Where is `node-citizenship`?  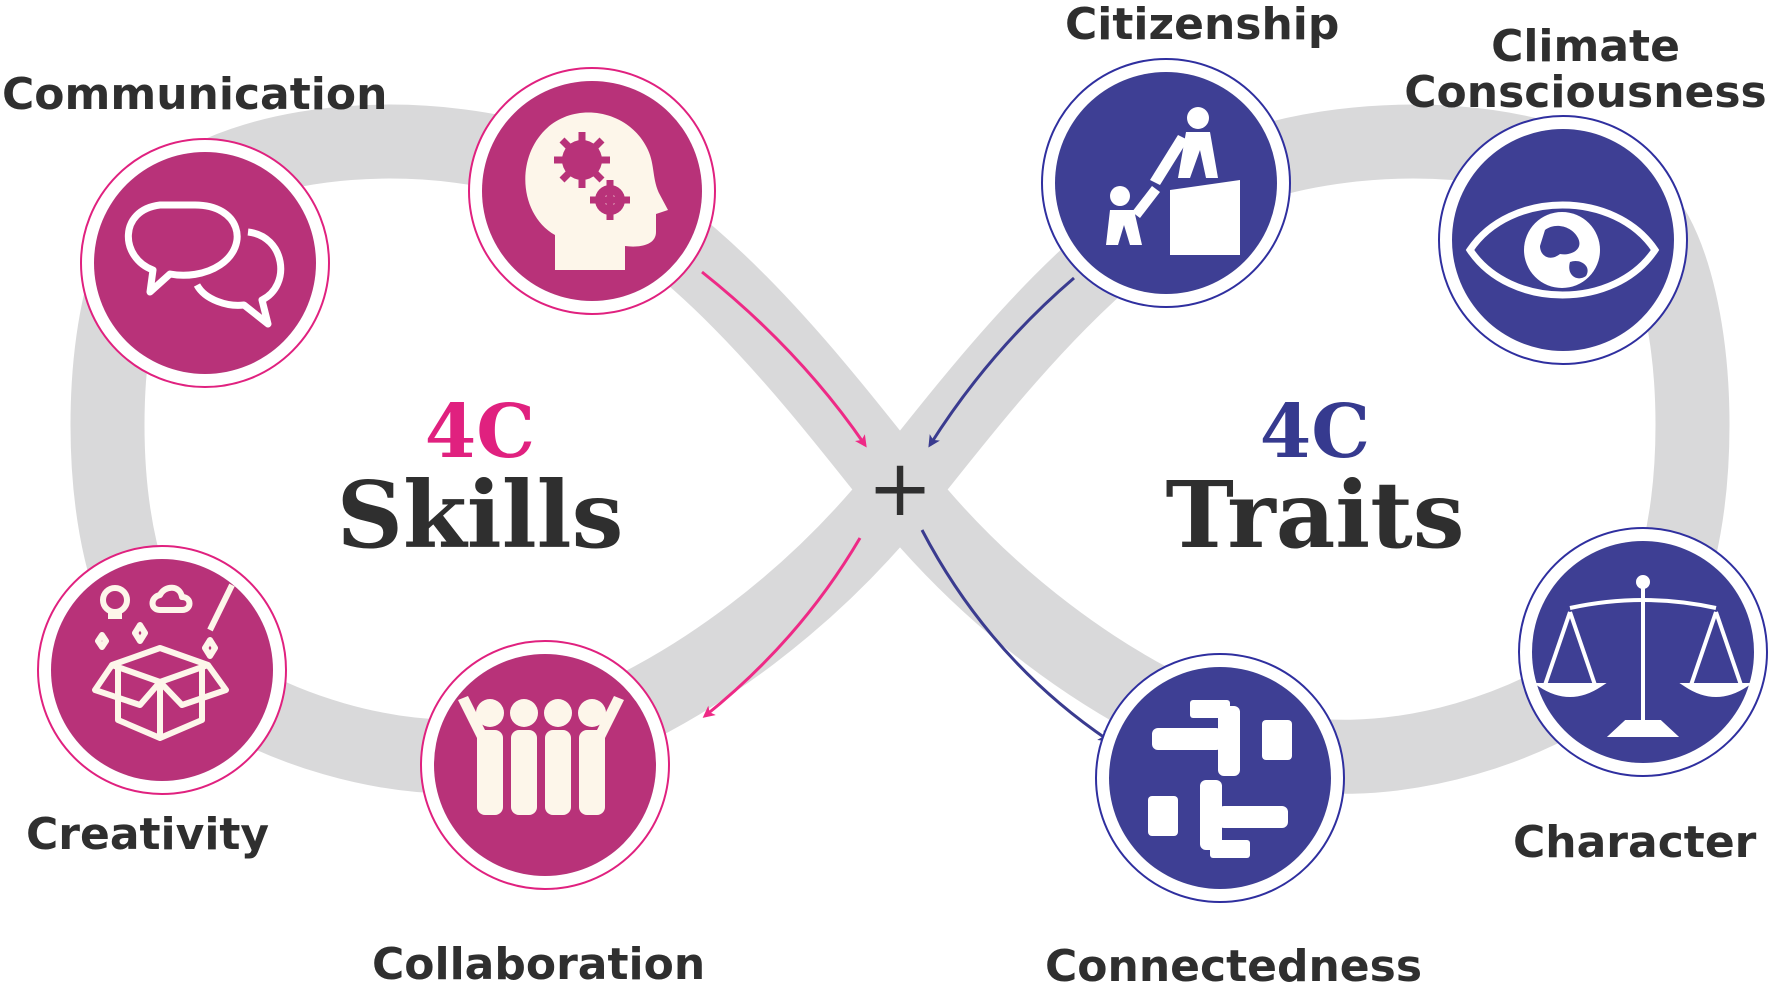
node-citizenship is located at coordinates (1166, 183).